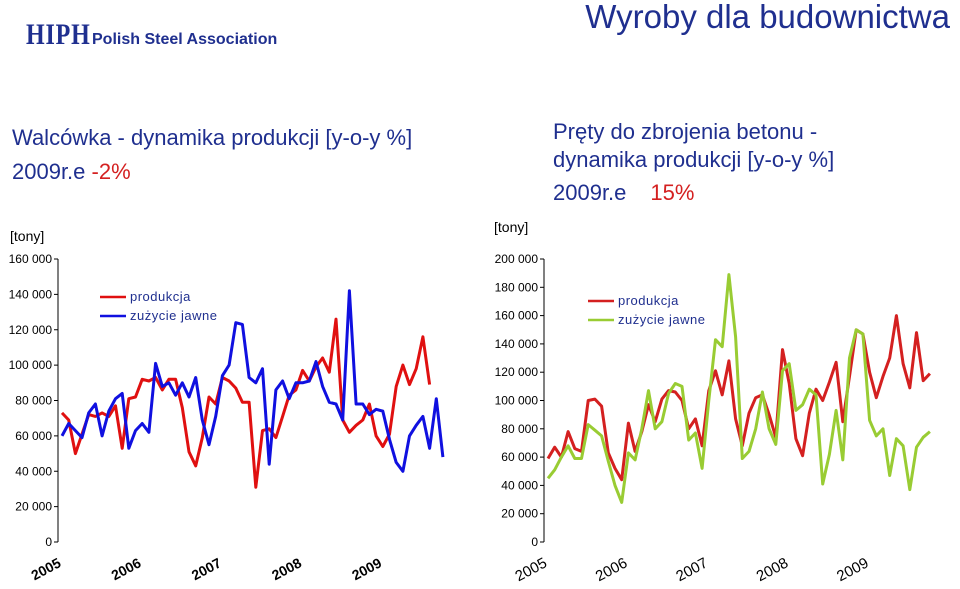 The height and width of the screenshot is (589, 960). I want to click on left-y-tick-label: 140 000, so click(31, 294).